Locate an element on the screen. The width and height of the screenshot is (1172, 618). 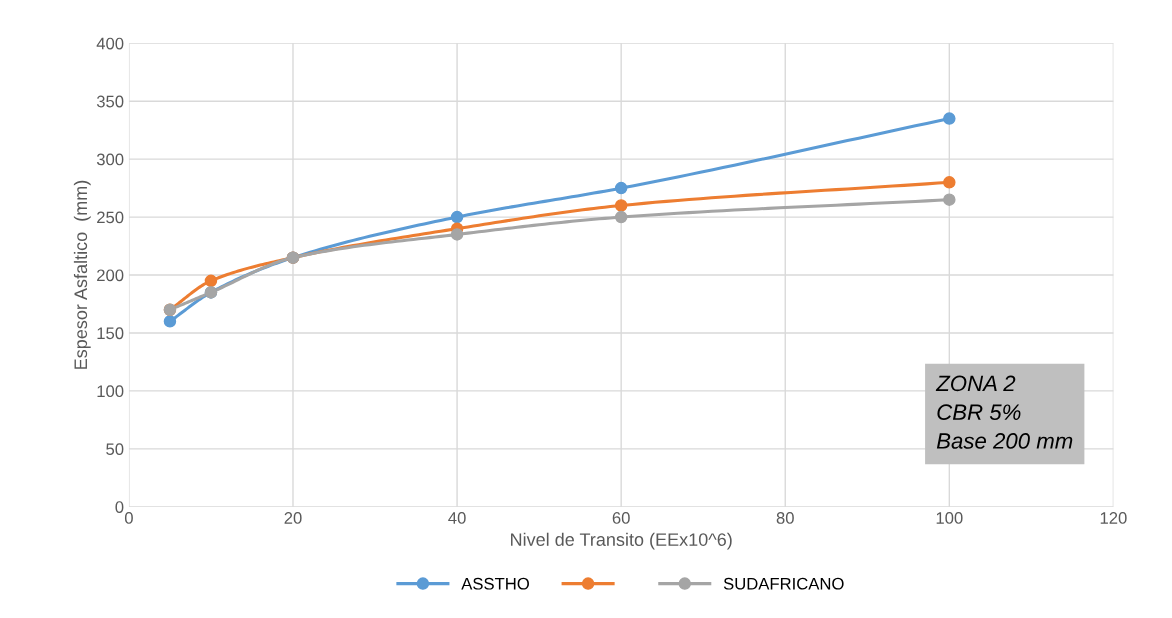
annotation: CBR 5% is located at coordinates (979, 412).